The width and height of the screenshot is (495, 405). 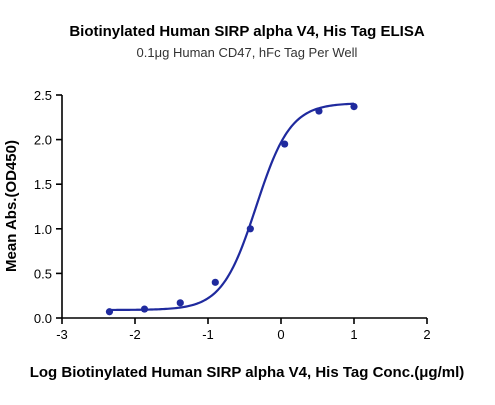 I want to click on x-tick-label: -3, so click(x=62, y=334).